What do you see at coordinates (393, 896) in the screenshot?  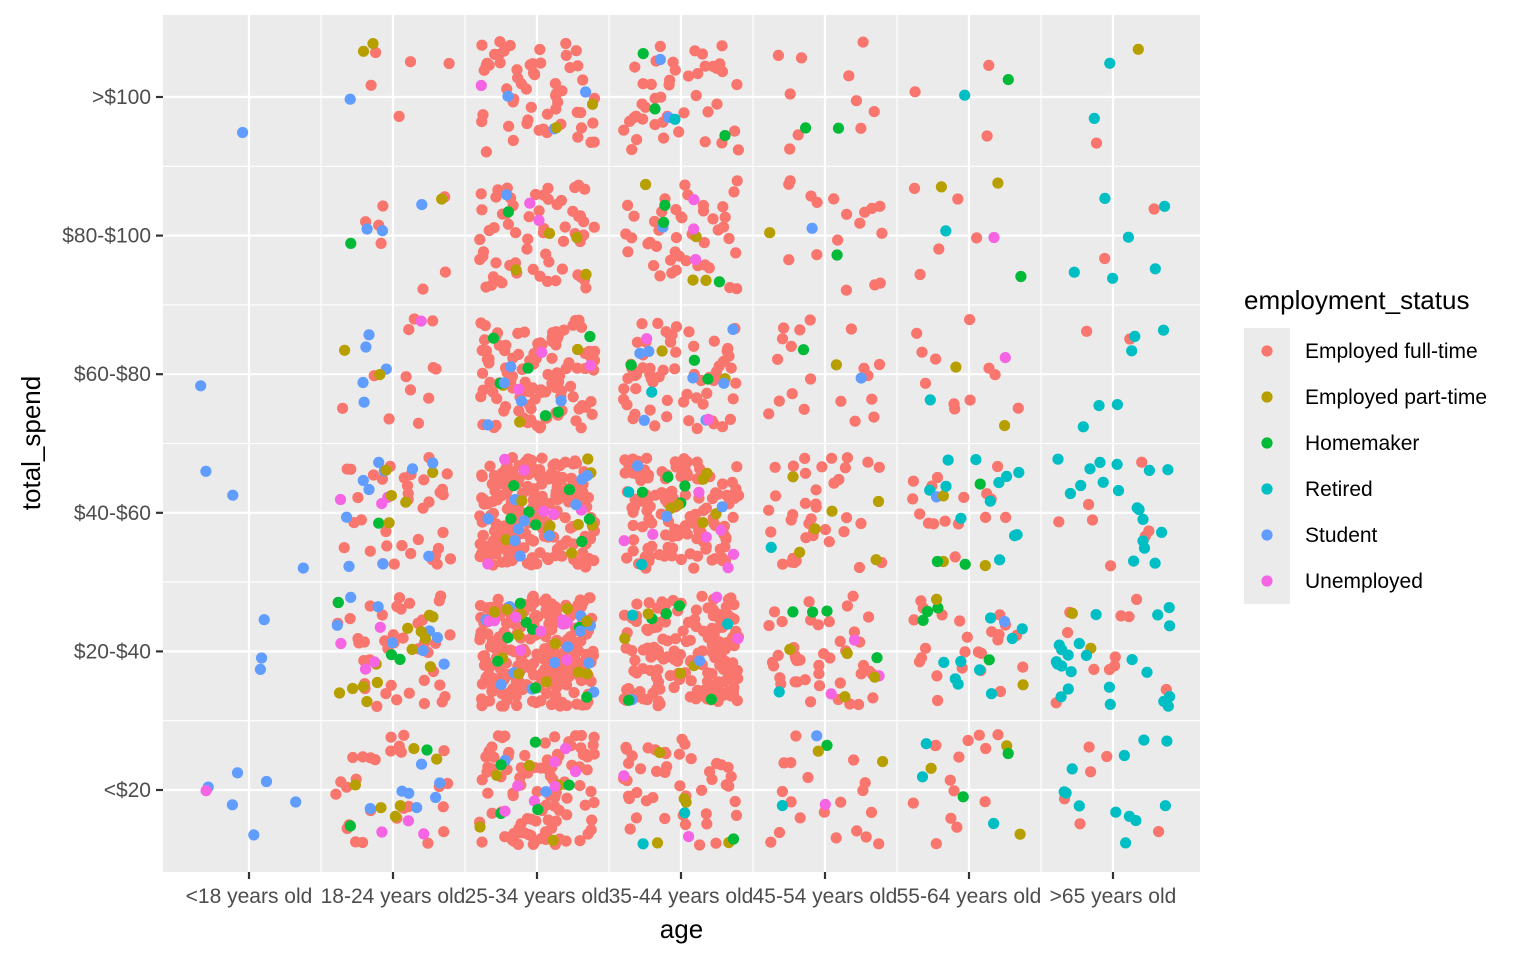 I see `x-tick-label: 18-24 years old` at bounding box center [393, 896].